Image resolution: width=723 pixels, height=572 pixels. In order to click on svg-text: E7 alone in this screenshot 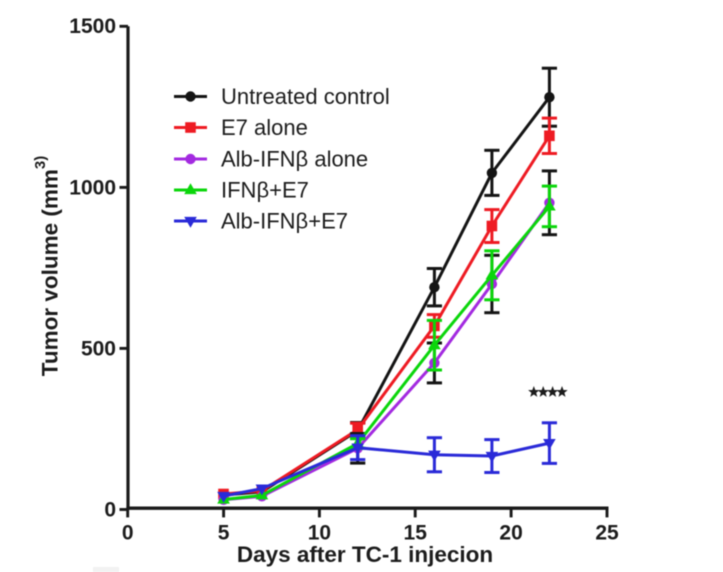, I will do `click(264, 127)`.